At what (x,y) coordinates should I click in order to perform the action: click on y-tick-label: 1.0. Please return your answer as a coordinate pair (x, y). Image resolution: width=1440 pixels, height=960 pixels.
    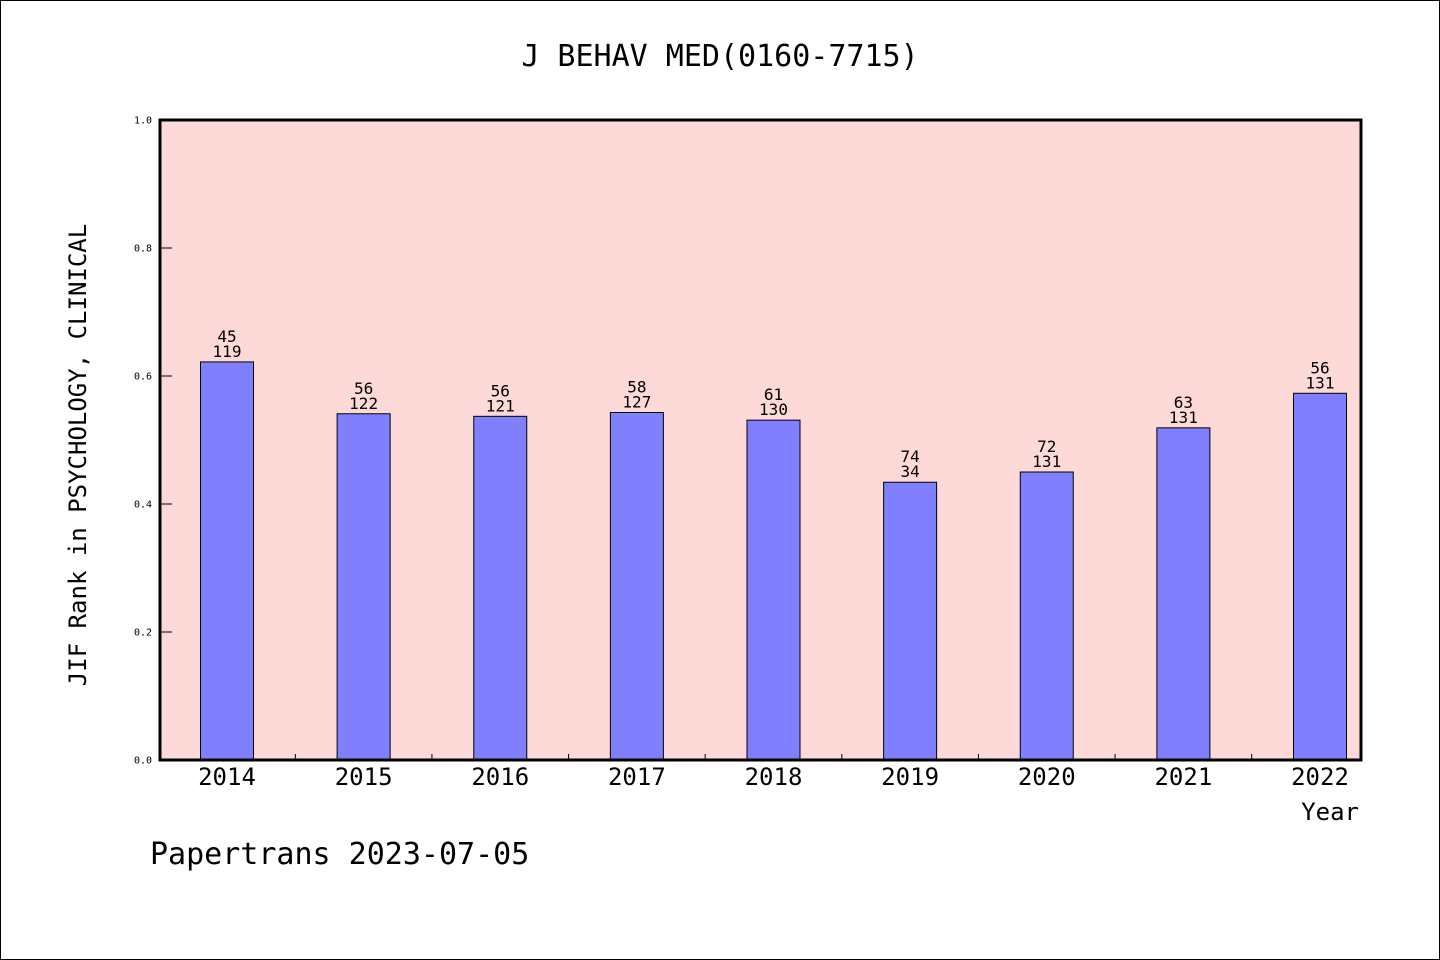
    Looking at the image, I should click on (143, 121).